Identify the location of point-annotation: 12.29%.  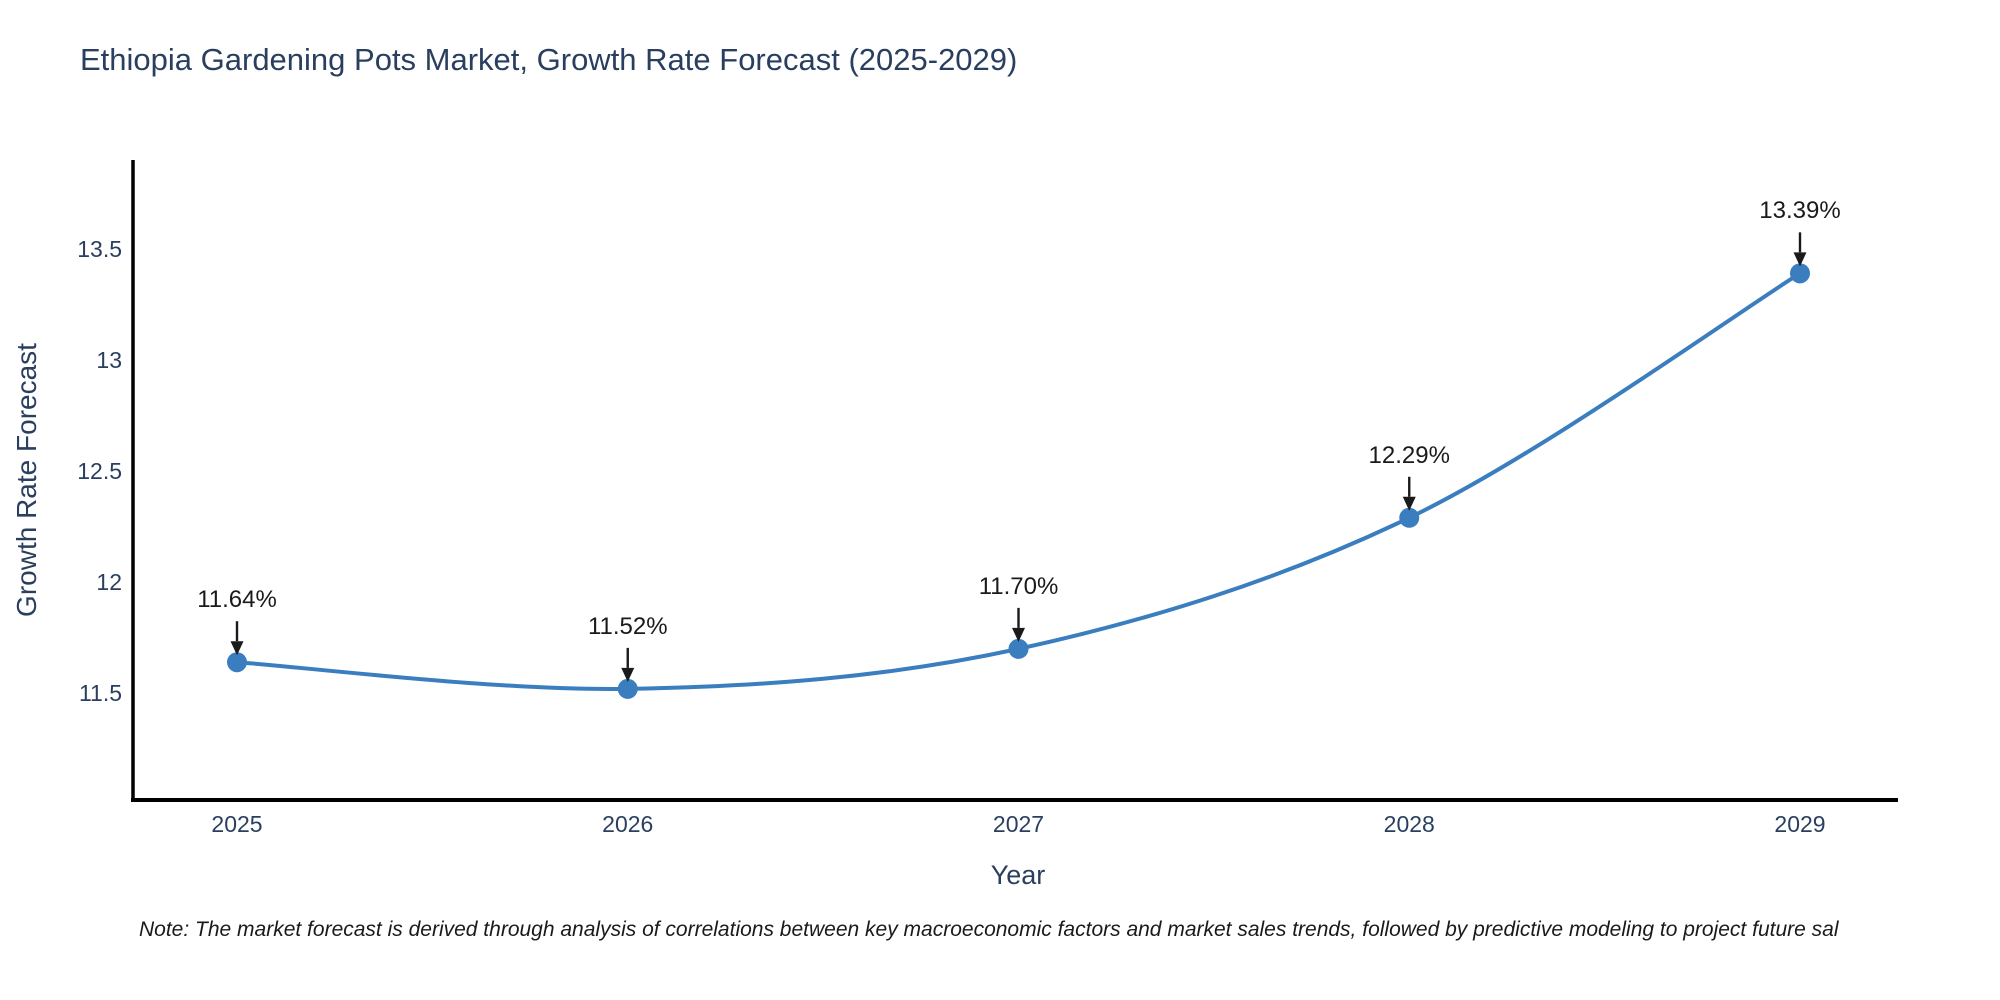
(1409, 455).